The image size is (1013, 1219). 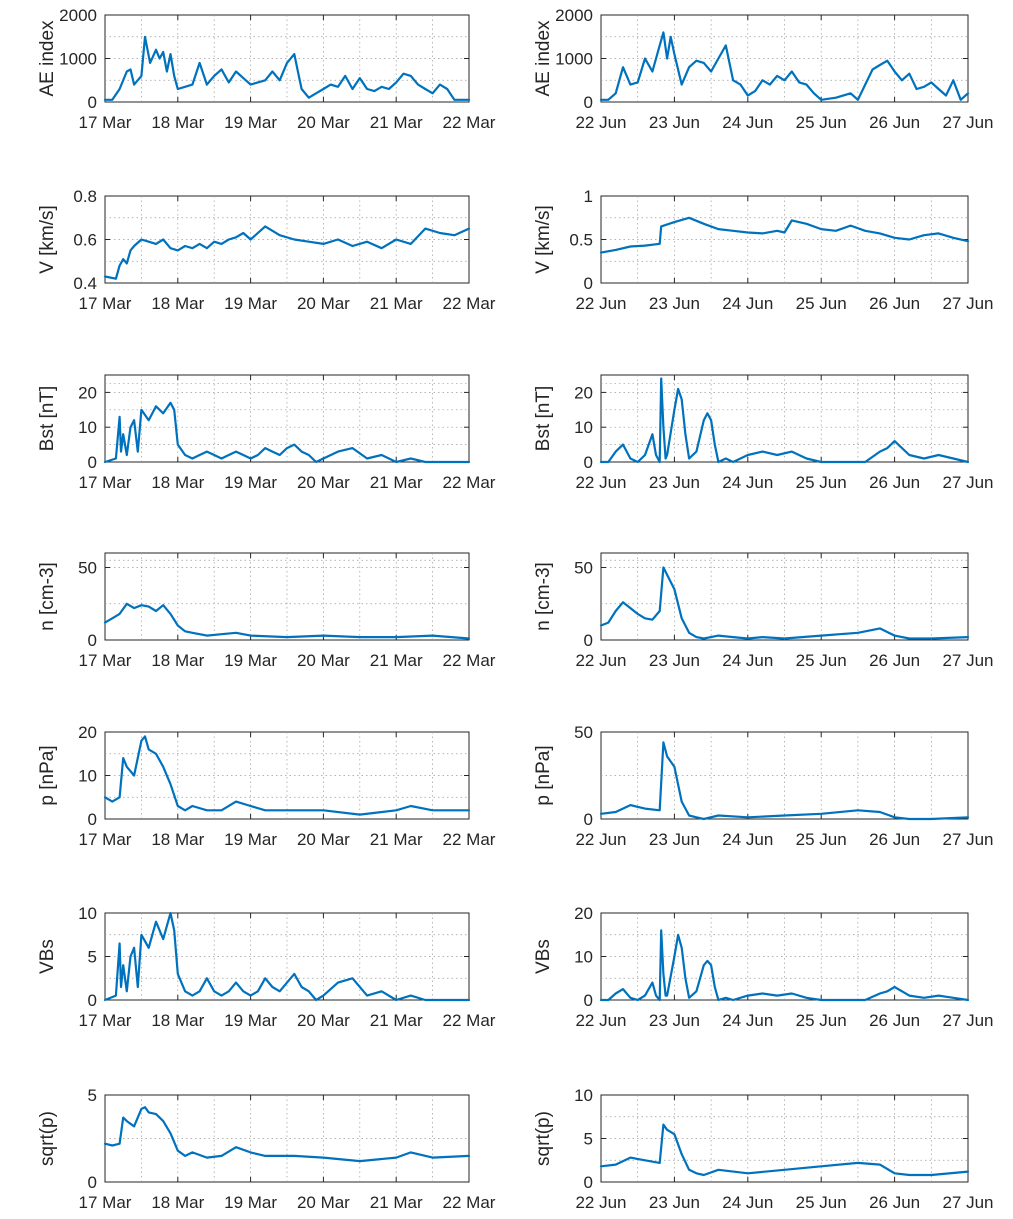 I want to click on y-tick-label: 1000, so click(x=574, y=59).